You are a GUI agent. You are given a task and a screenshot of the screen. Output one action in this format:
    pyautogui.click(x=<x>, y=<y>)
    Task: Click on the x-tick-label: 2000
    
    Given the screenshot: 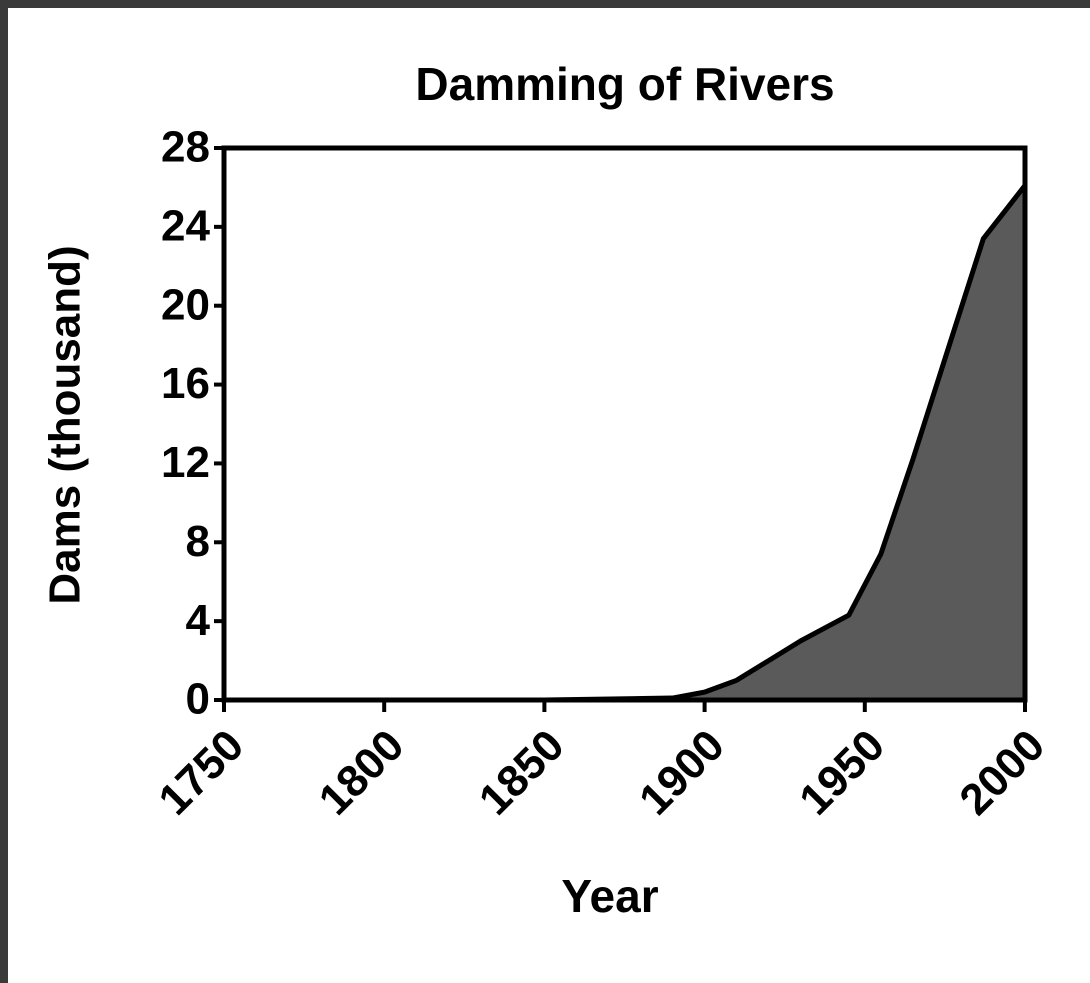 What is the action you would take?
    pyautogui.click(x=1002, y=773)
    